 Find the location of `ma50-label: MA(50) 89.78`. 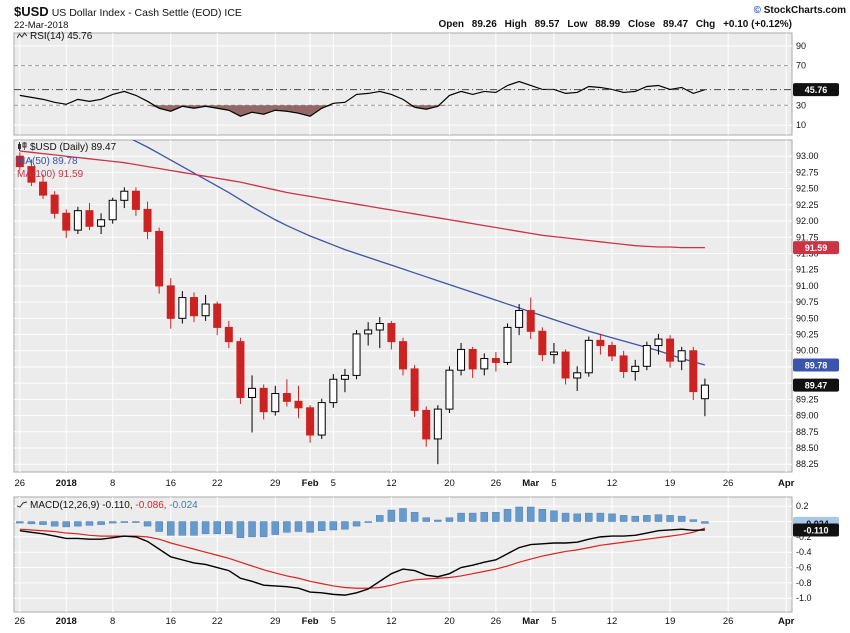

ma50-label: MA(50) 89.78 is located at coordinates (47, 161).